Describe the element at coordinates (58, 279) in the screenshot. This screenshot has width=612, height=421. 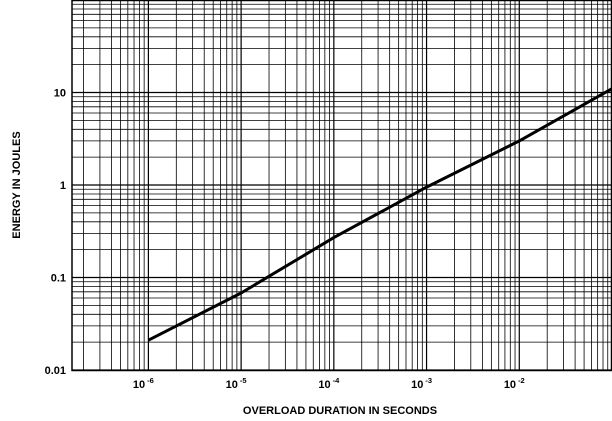
I see `y-tick-label: 0.1` at that location.